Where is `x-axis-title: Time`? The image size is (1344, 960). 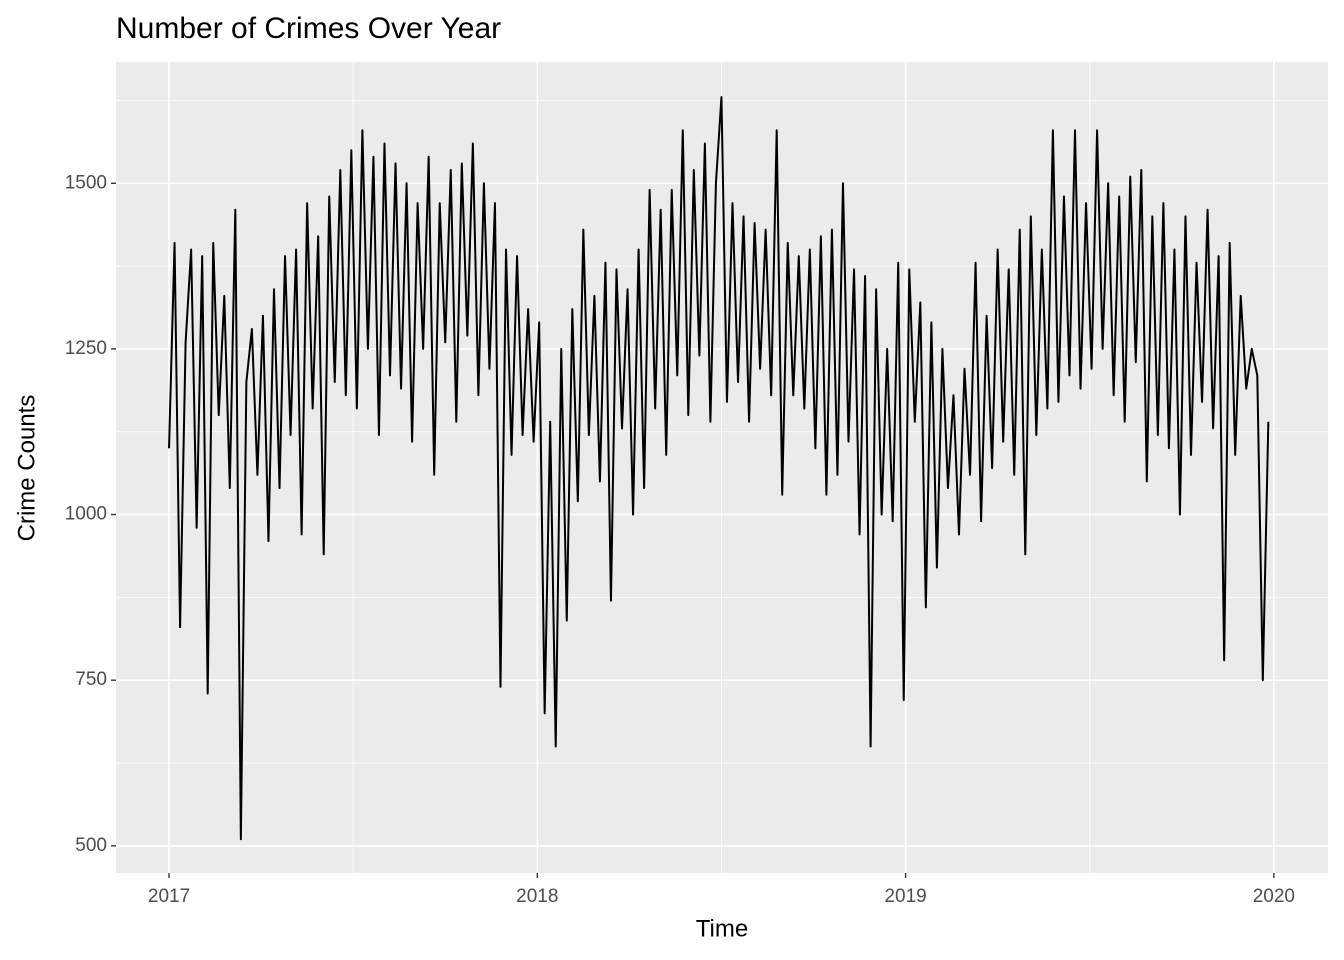 x-axis-title: Time is located at coordinates (722, 928).